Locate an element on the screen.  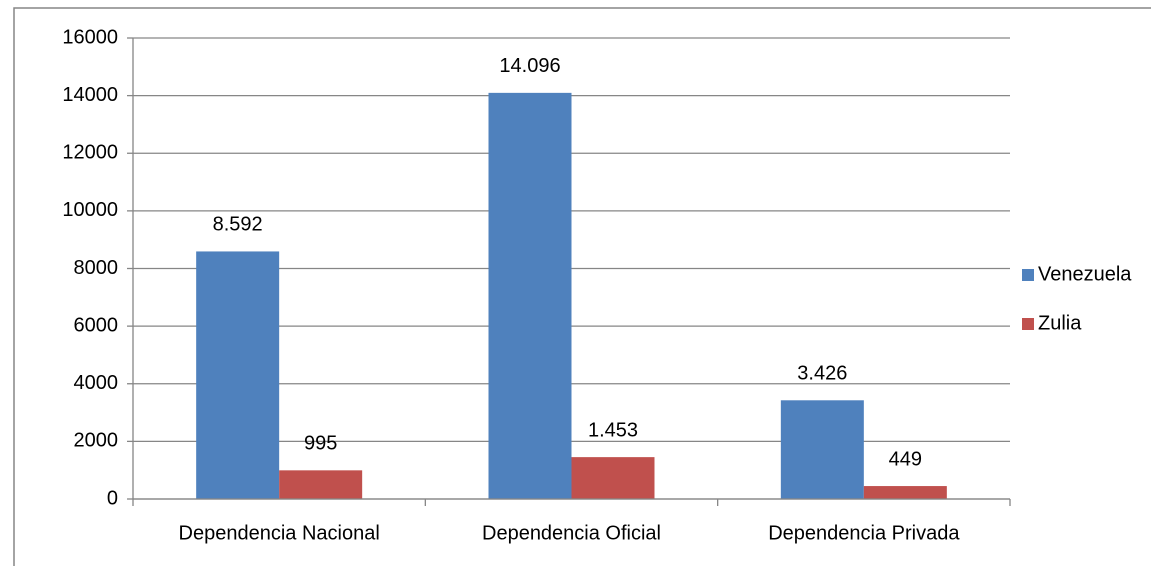
legend-label: Venezuela is located at coordinates (1085, 274).